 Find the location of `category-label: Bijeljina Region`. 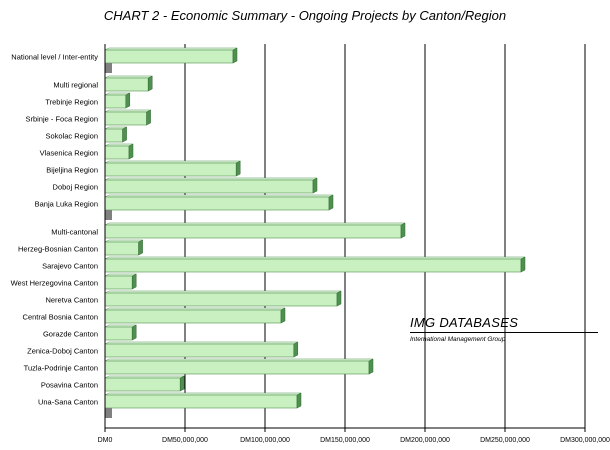

category-label: Bijeljina Region is located at coordinates (72, 170).